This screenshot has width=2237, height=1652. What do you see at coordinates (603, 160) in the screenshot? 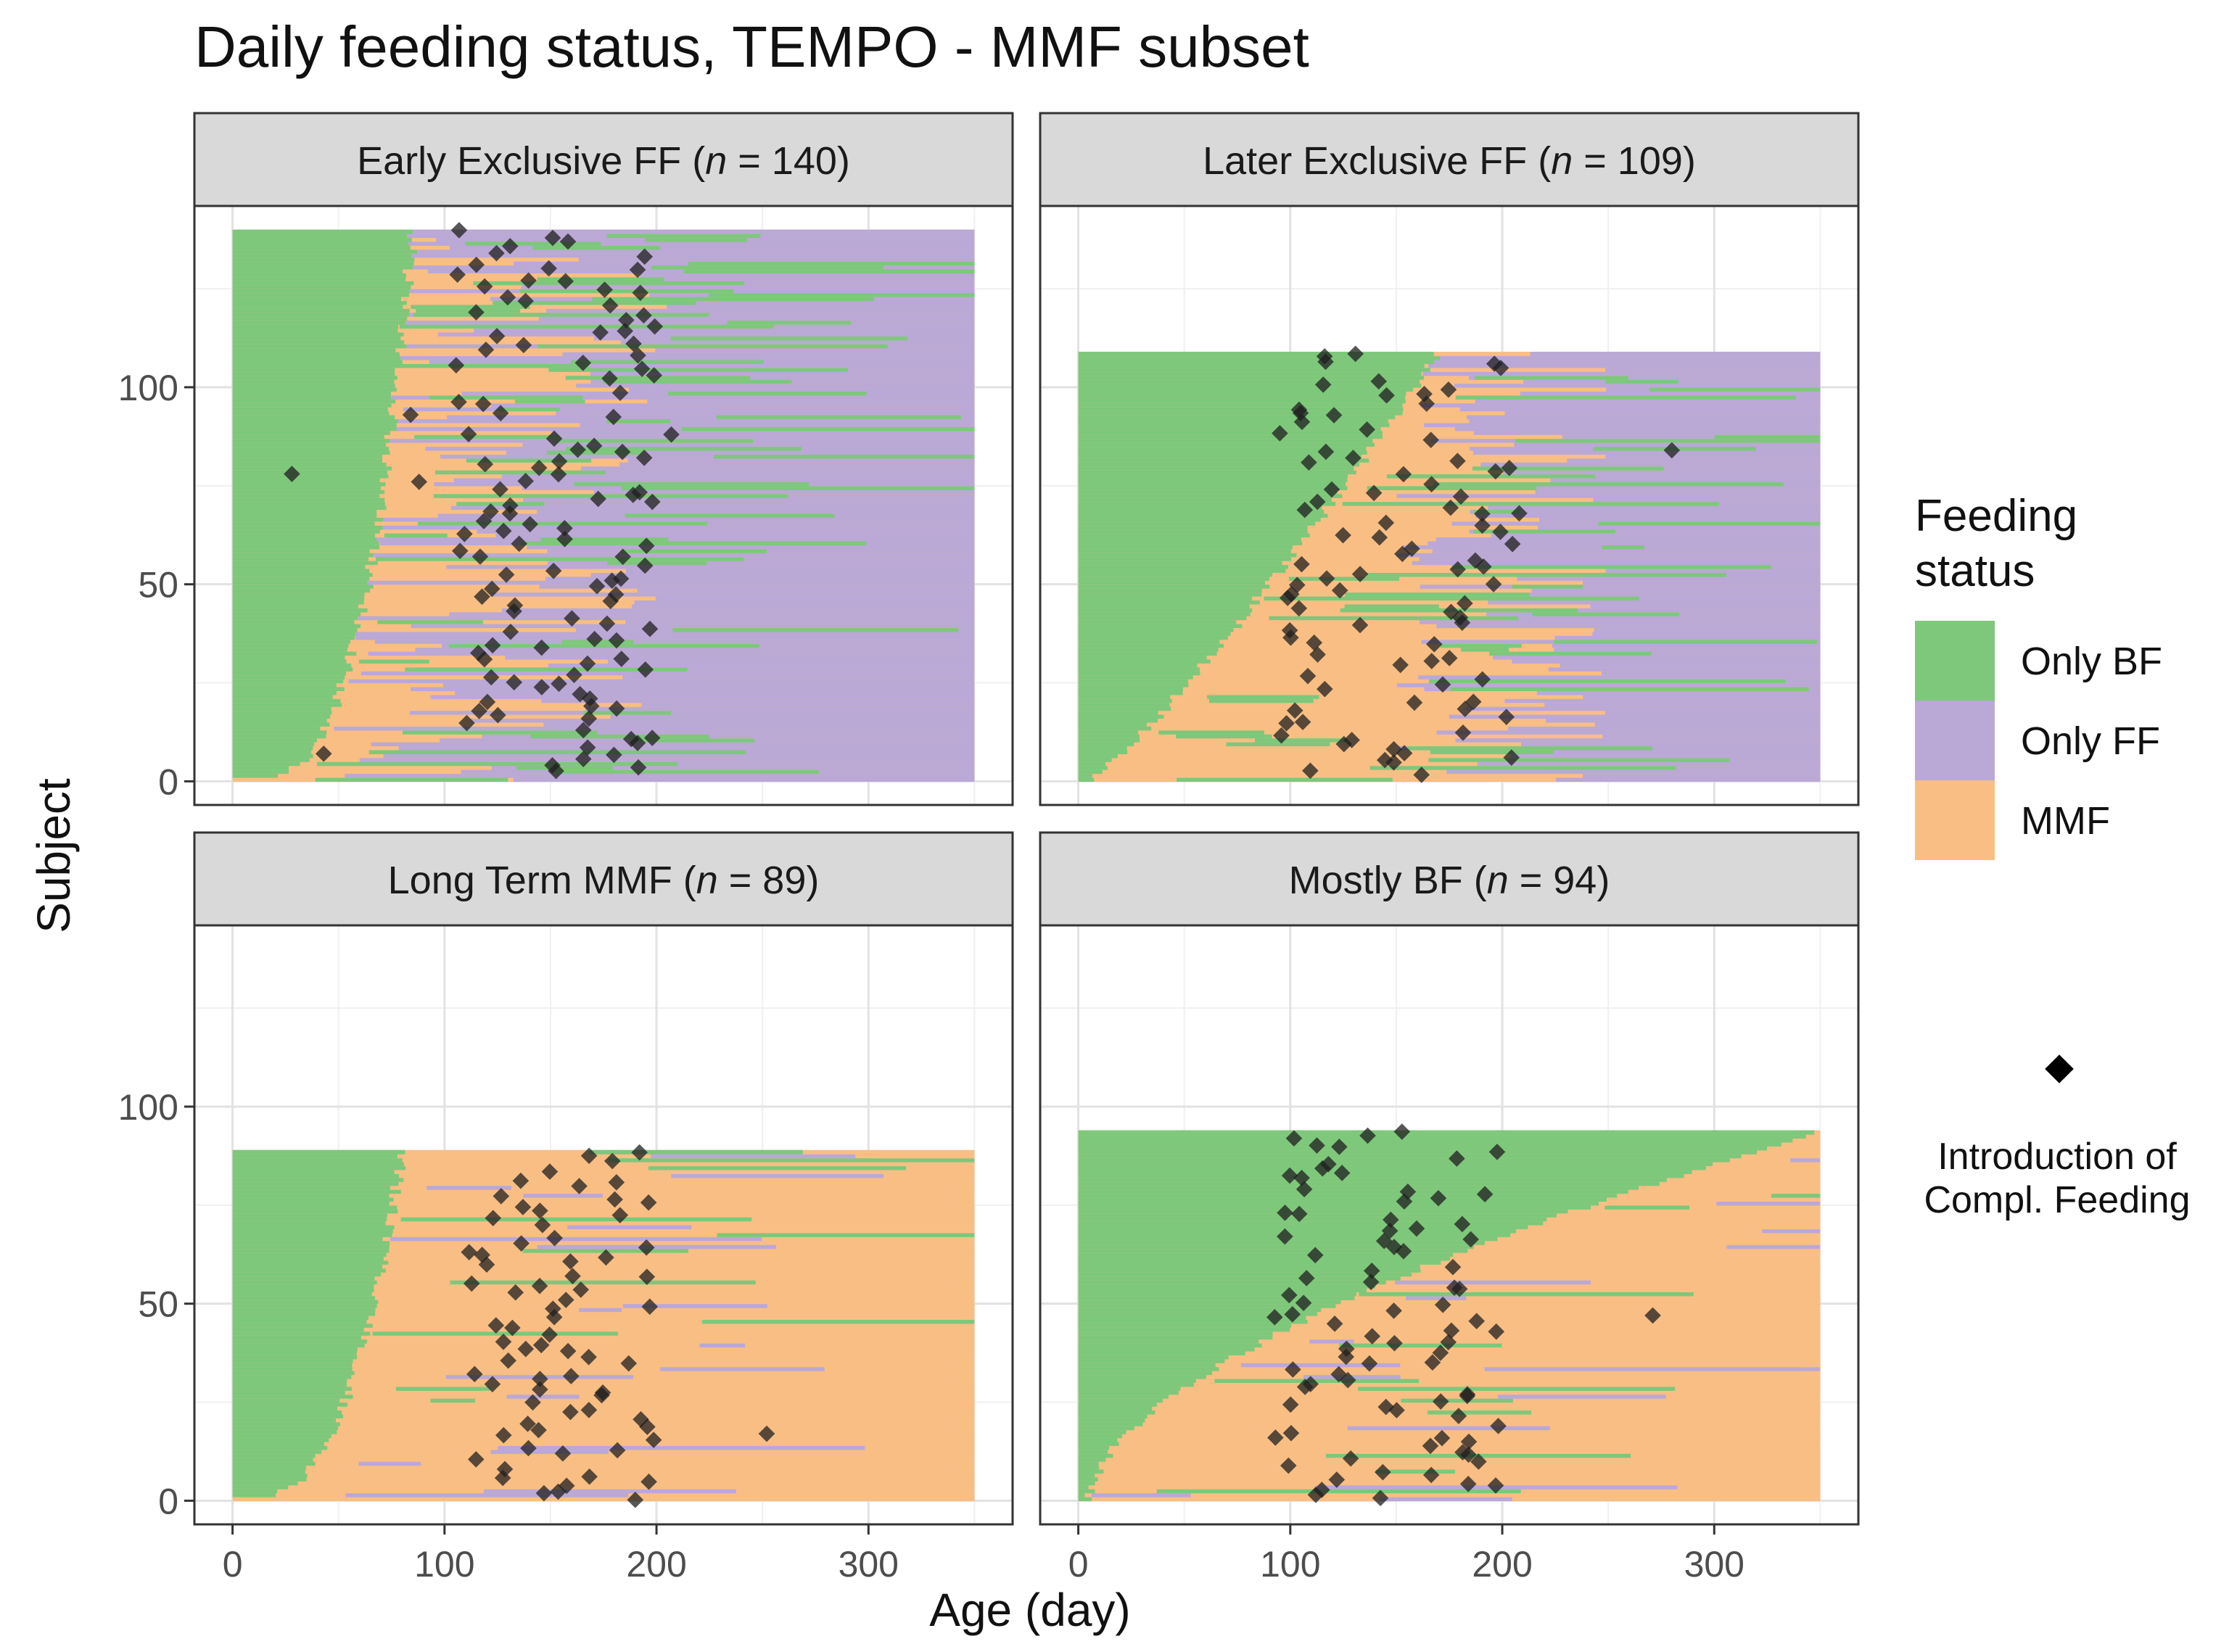
I see `facet-strip` at bounding box center [603, 160].